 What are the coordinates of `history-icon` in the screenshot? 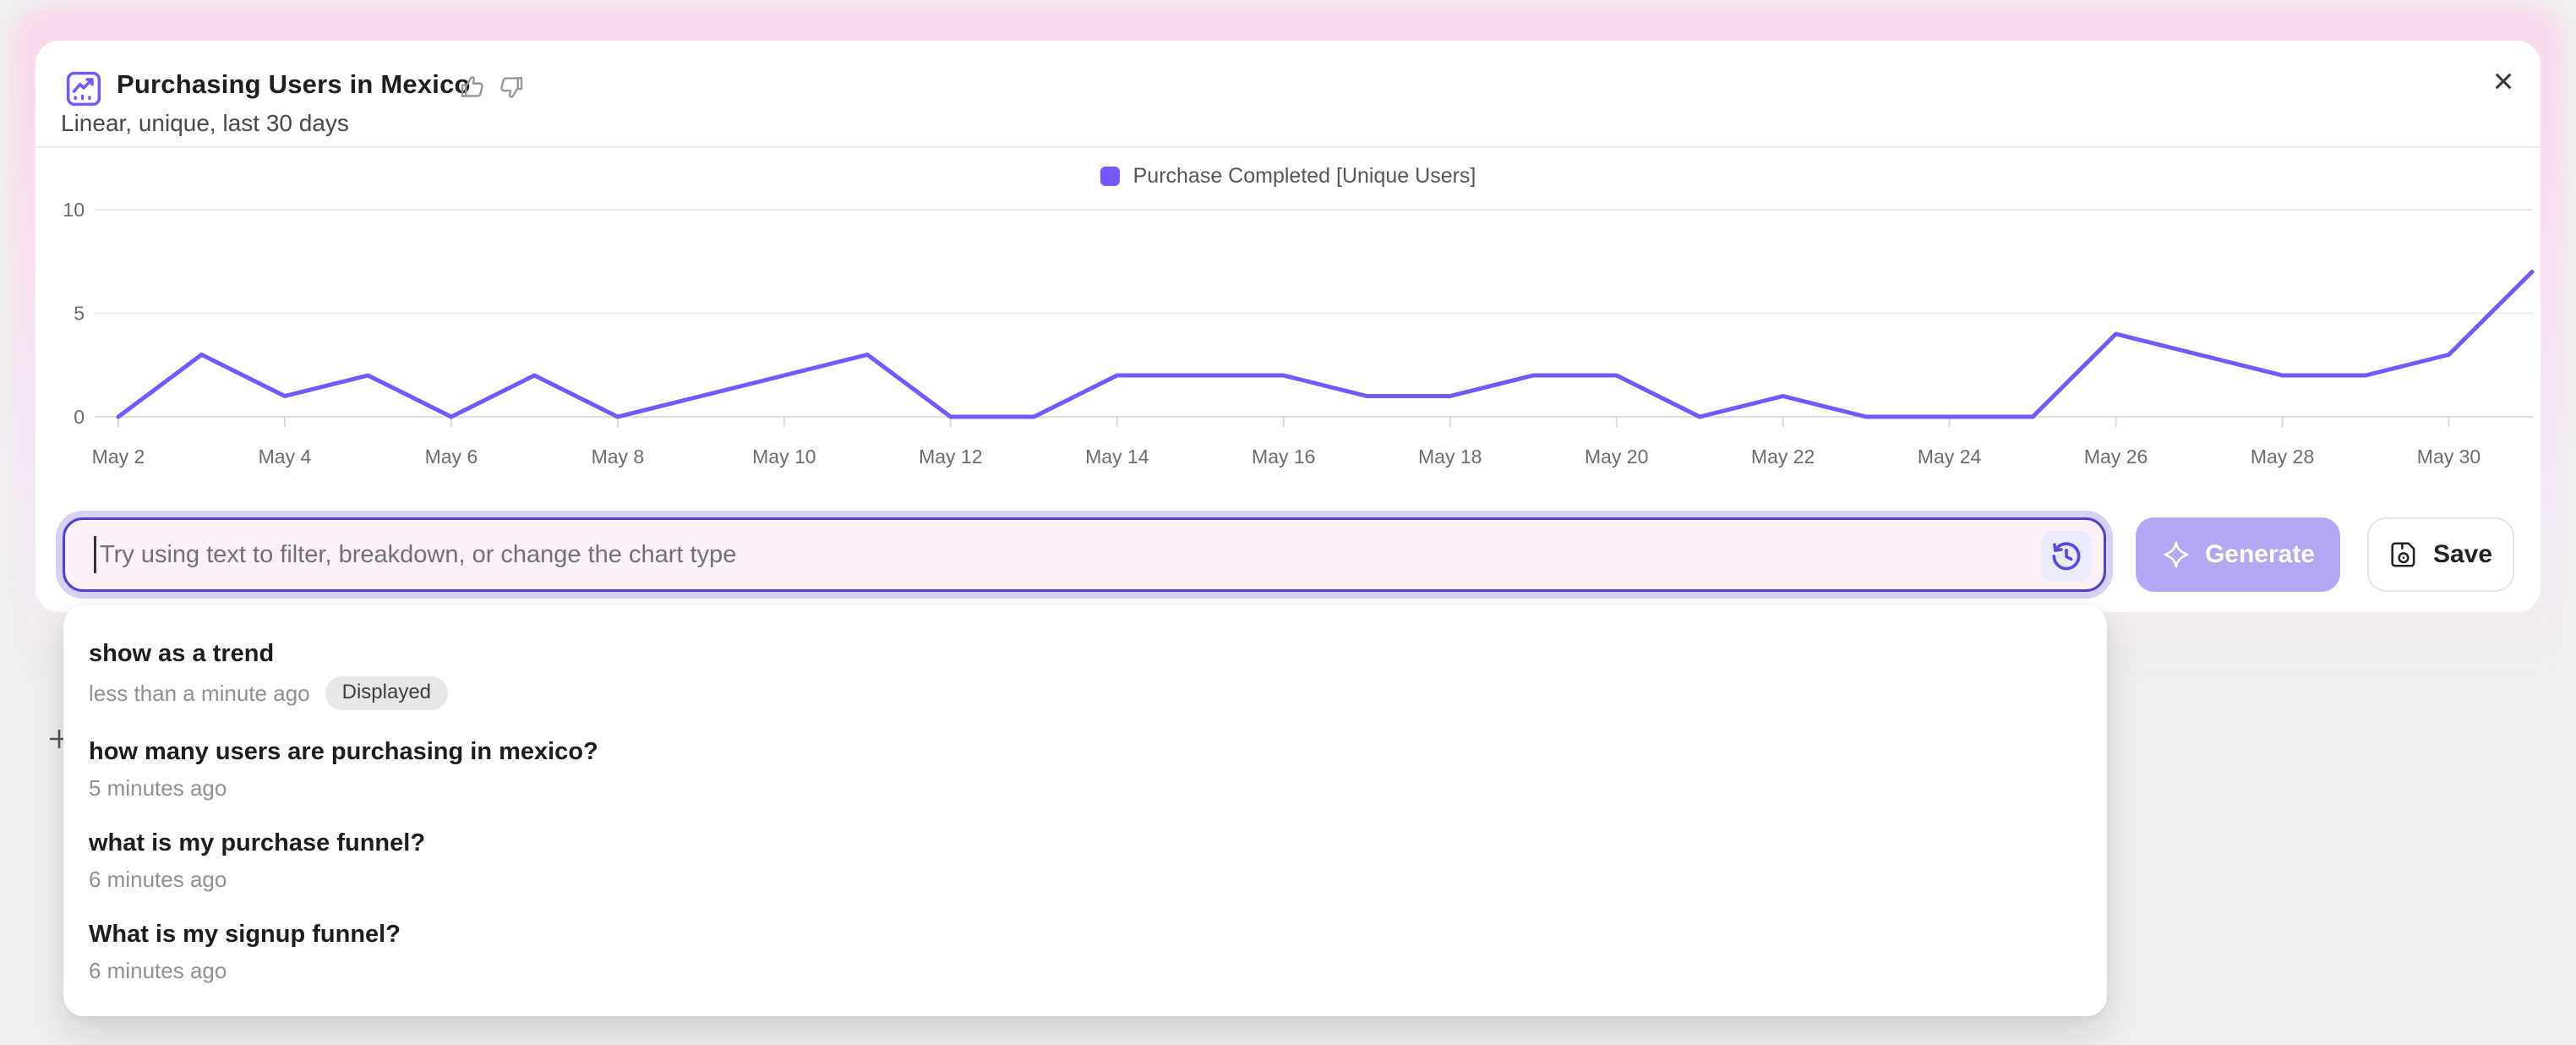 It's located at (2066, 557).